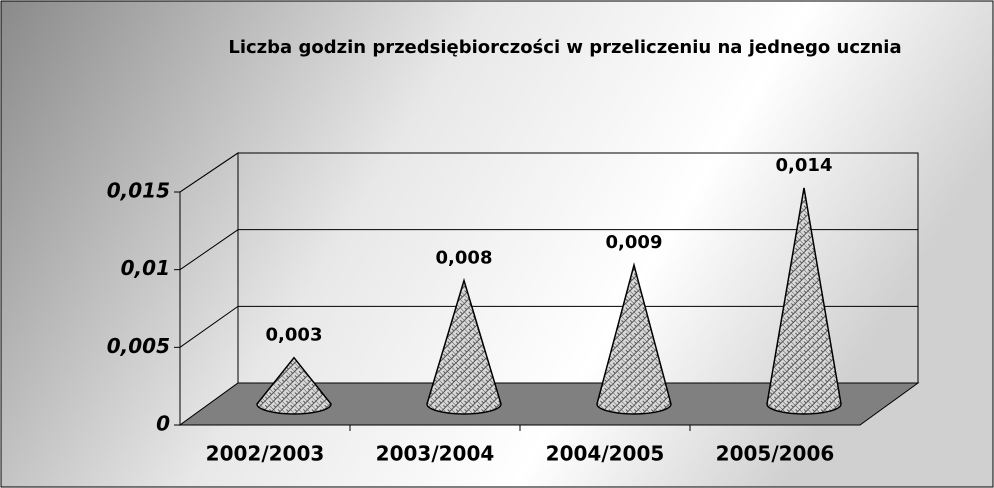 This screenshot has height=488, width=994. I want to click on y-tick-label: 0,01, so click(145, 268).